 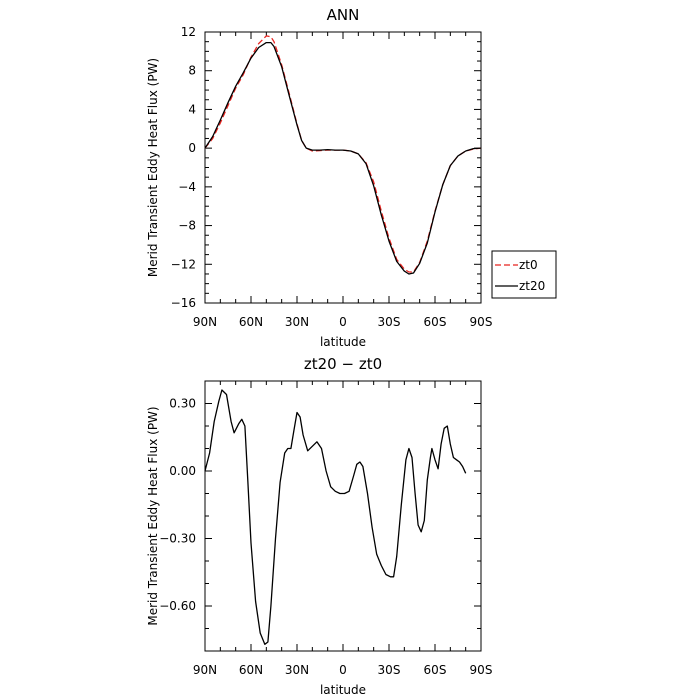 I want to click on y-tick-label: −4, so click(x=187, y=187).